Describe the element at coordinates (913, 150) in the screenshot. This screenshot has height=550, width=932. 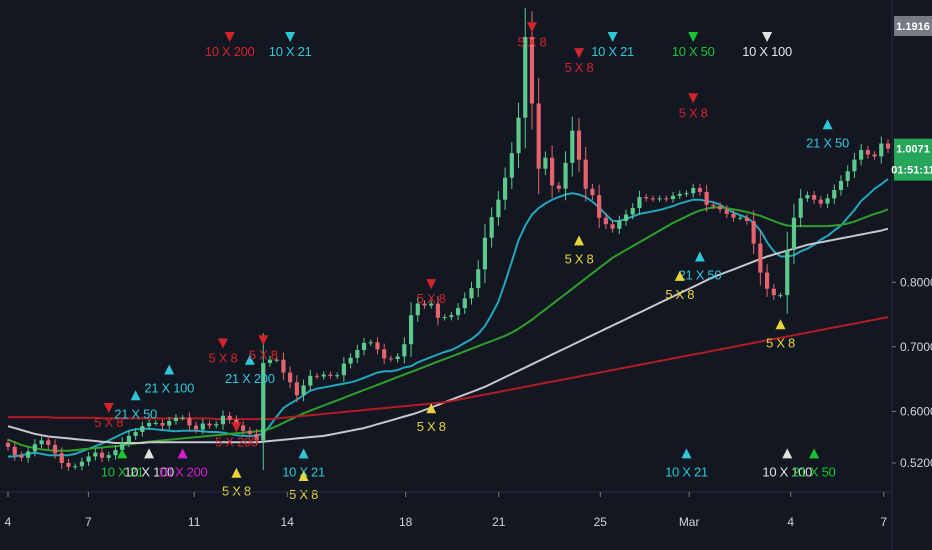
I see `last-price-label: 1.0071` at that location.